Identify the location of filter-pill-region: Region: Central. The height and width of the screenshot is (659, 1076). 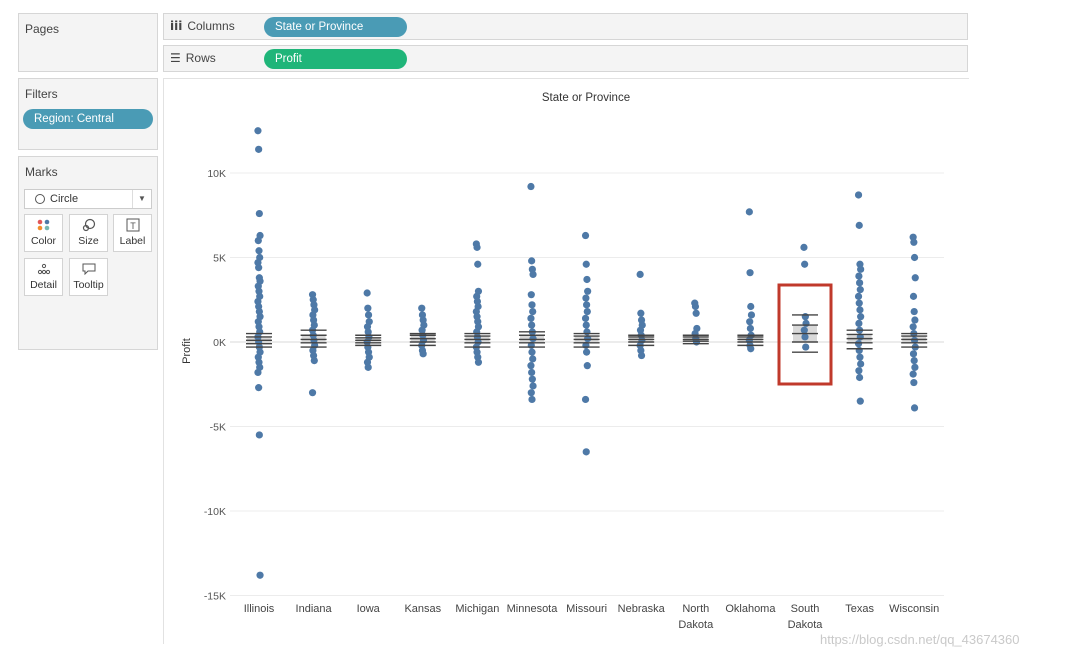
(88, 119).